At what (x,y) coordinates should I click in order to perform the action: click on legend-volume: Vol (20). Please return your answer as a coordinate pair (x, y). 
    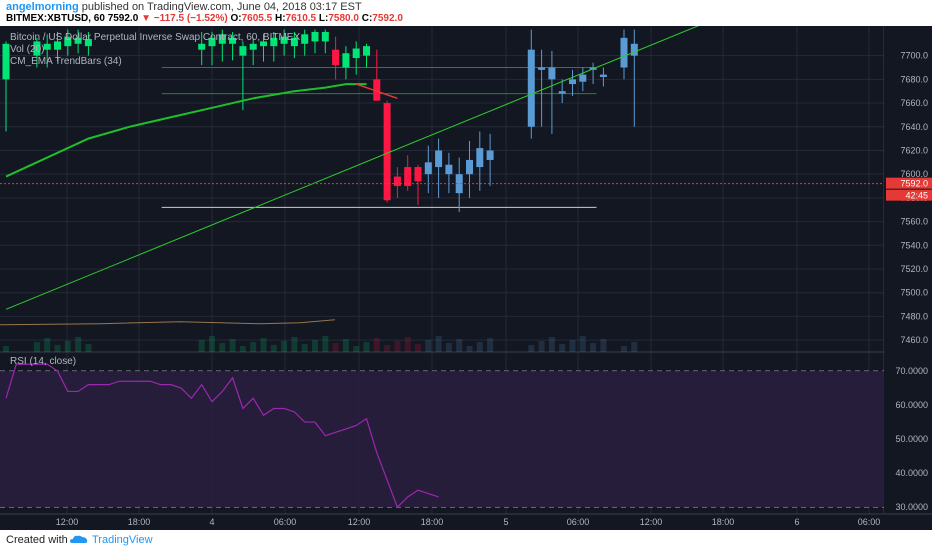
    Looking at the image, I should click on (27, 49).